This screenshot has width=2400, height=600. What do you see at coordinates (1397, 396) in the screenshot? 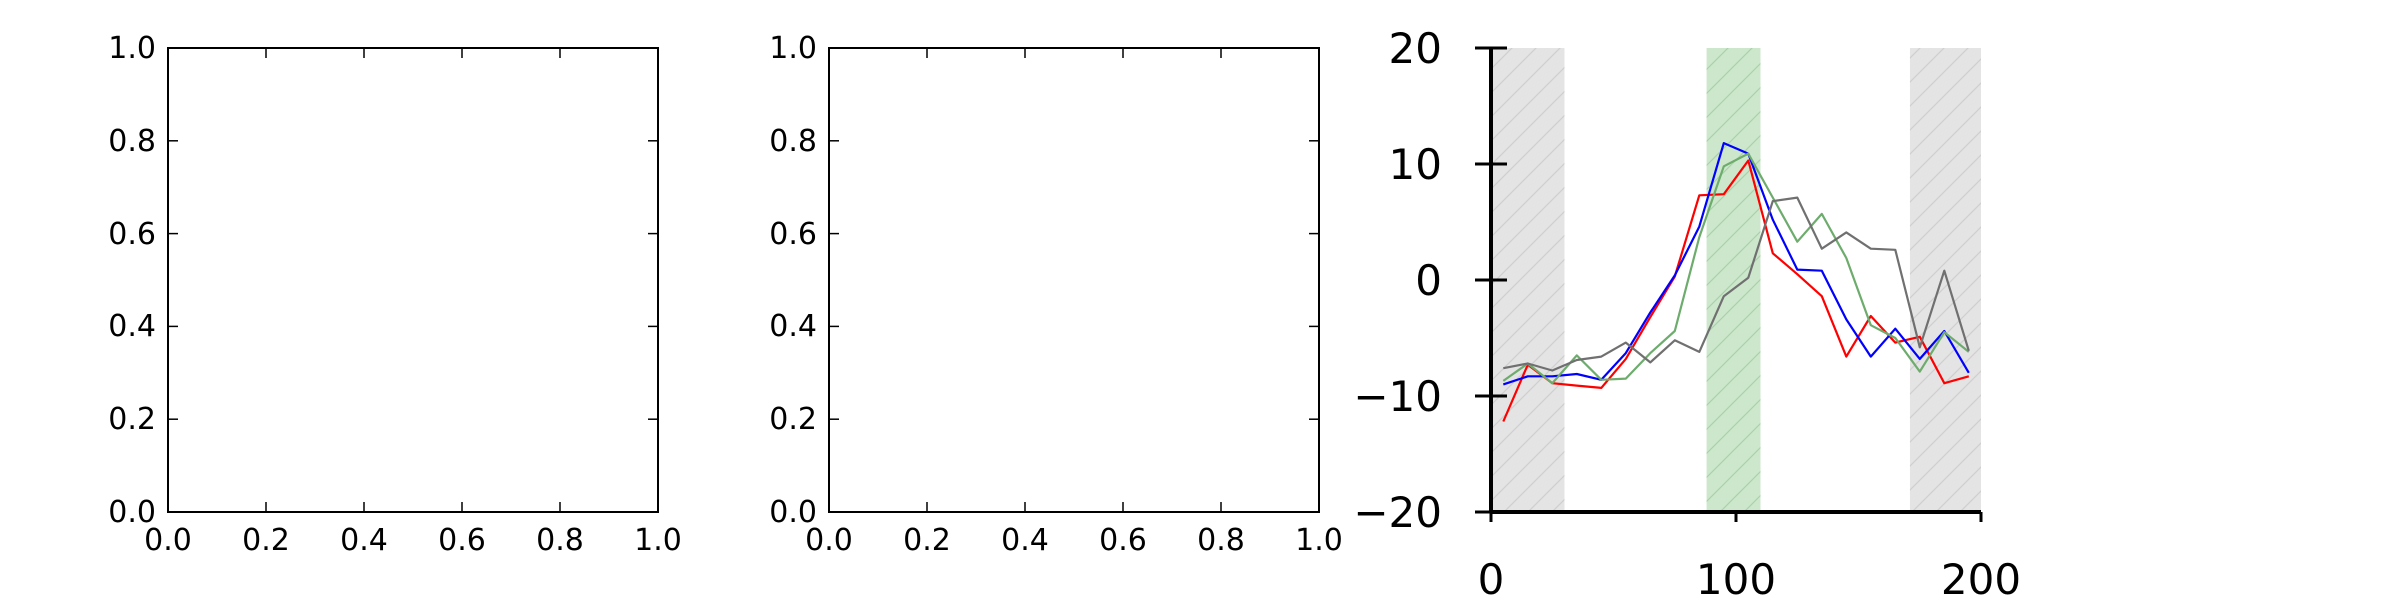
I see `y-tick-label: −10` at bounding box center [1397, 396].